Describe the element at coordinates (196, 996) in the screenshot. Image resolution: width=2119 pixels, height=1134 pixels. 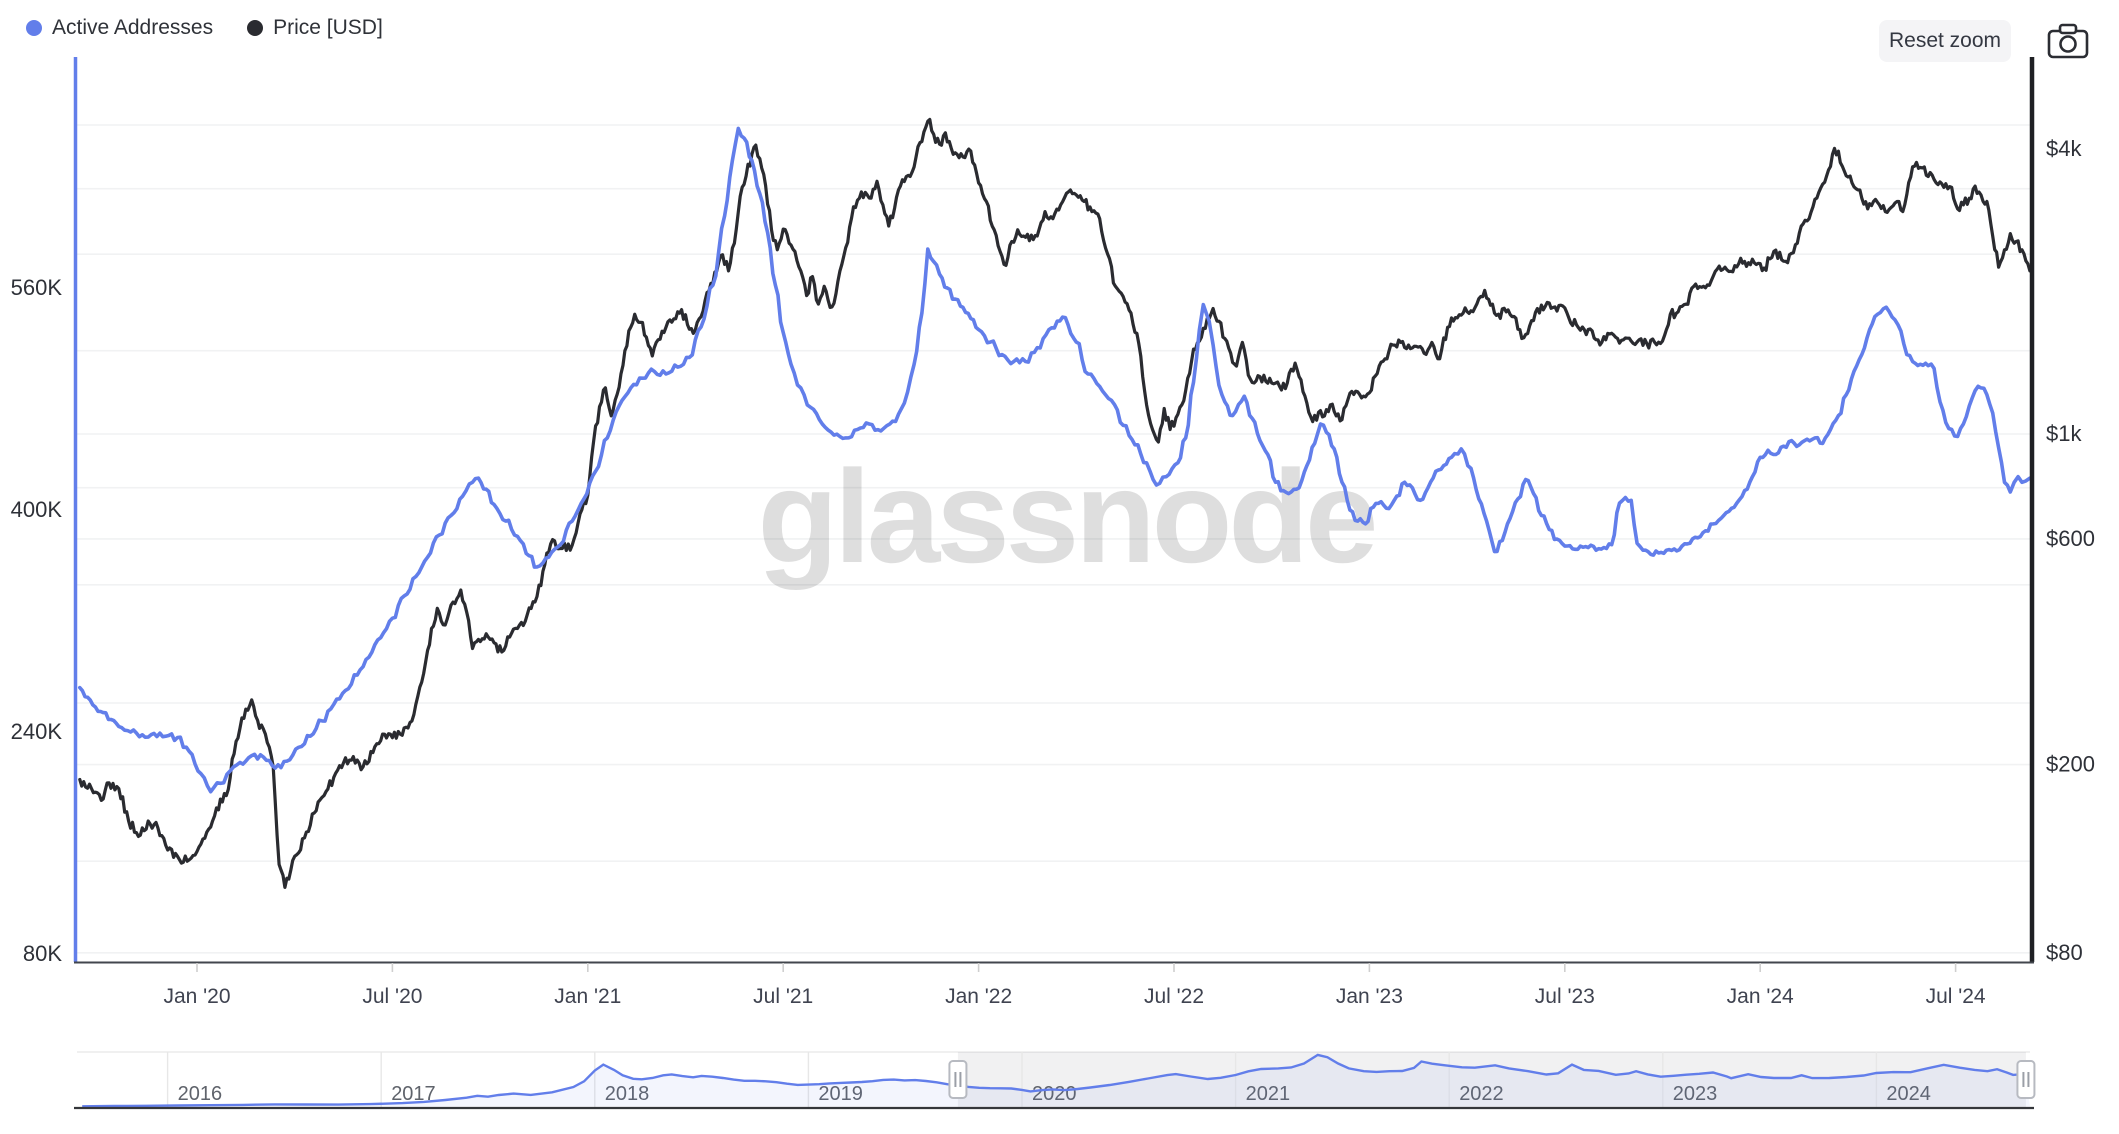
I see `x-axis-label: Jan '20` at that location.